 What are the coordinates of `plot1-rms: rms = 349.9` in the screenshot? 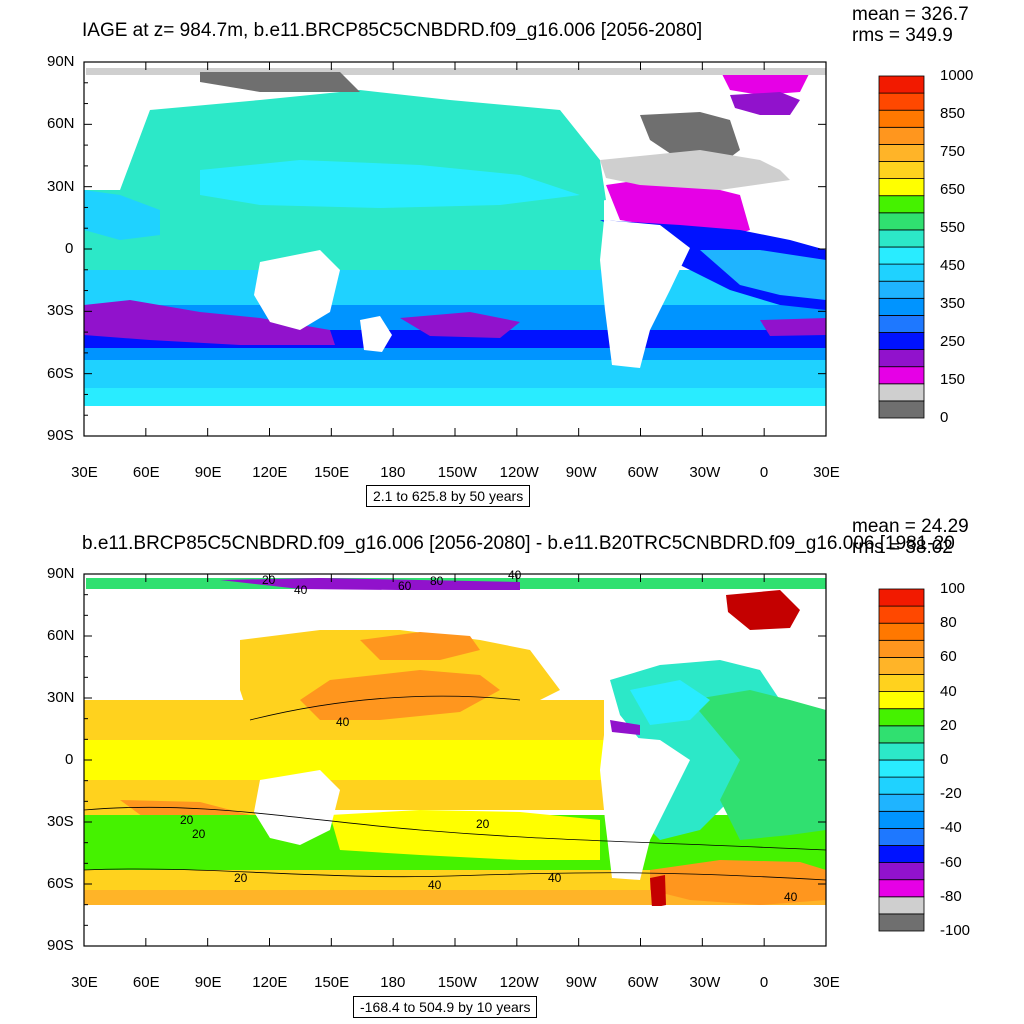 It's located at (902, 35).